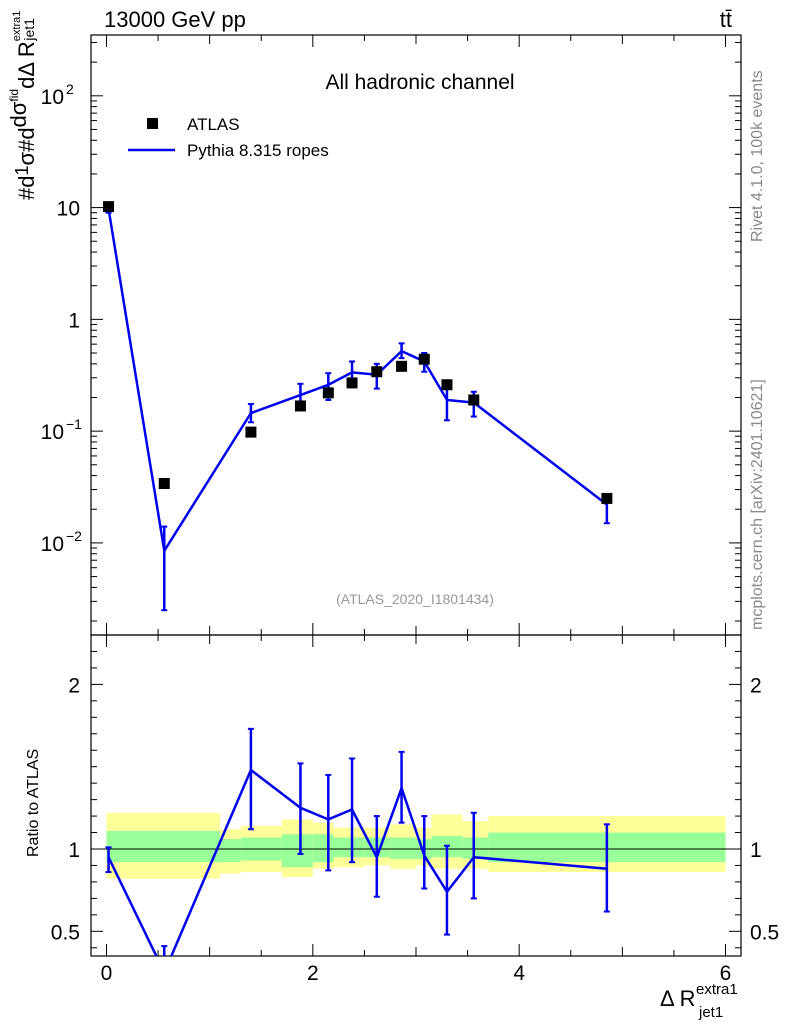 Image resolution: width=786 pixels, height=1024 pixels. What do you see at coordinates (107, 973) in the screenshot?
I see `x-tick-label: 0` at bounding box center [107, 973].